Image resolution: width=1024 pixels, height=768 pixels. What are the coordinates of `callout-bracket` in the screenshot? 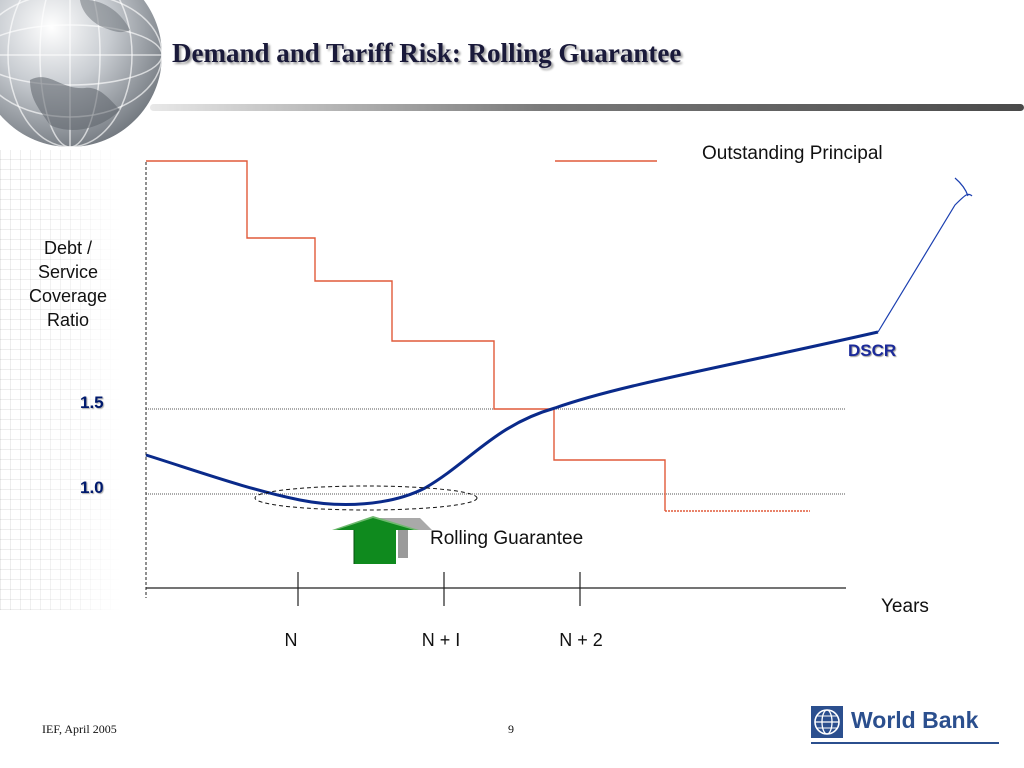 It's located at (925, 255).